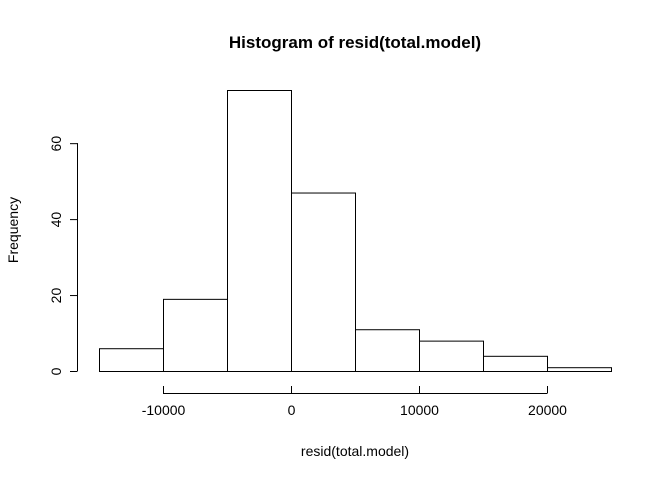 This screenshot has width=672, height=480. What do you see at coordinates (56, 144) in the screenshot?
I see `y-tick-label: 60` at bounding box center [56, 144].